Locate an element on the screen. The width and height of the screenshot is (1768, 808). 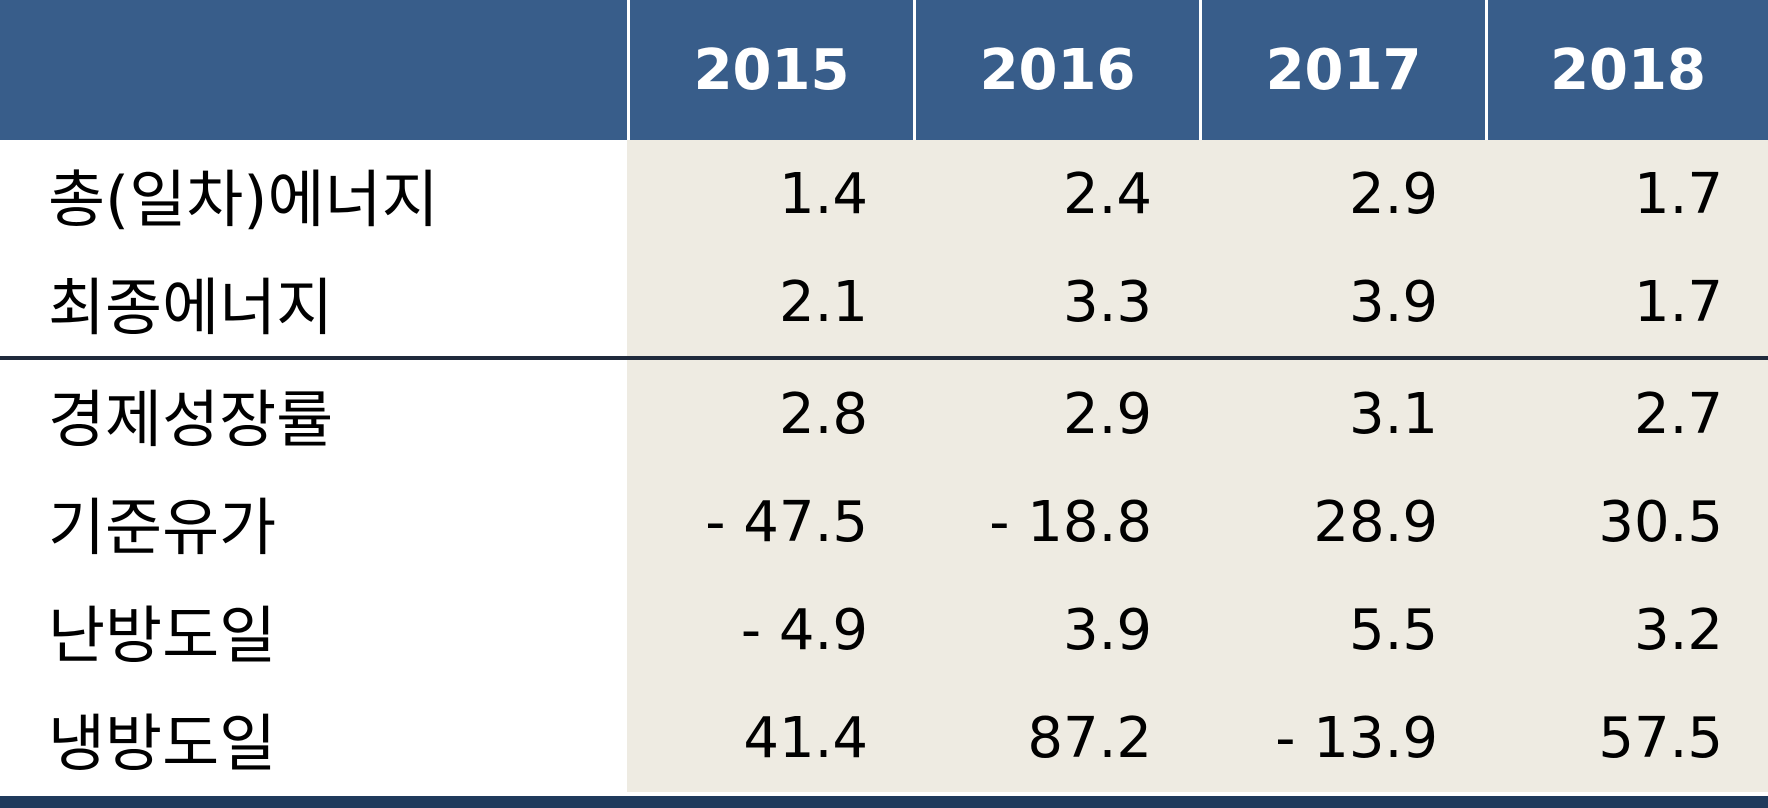
cell-value: 2.4 is located at coordinates (1107, 194).